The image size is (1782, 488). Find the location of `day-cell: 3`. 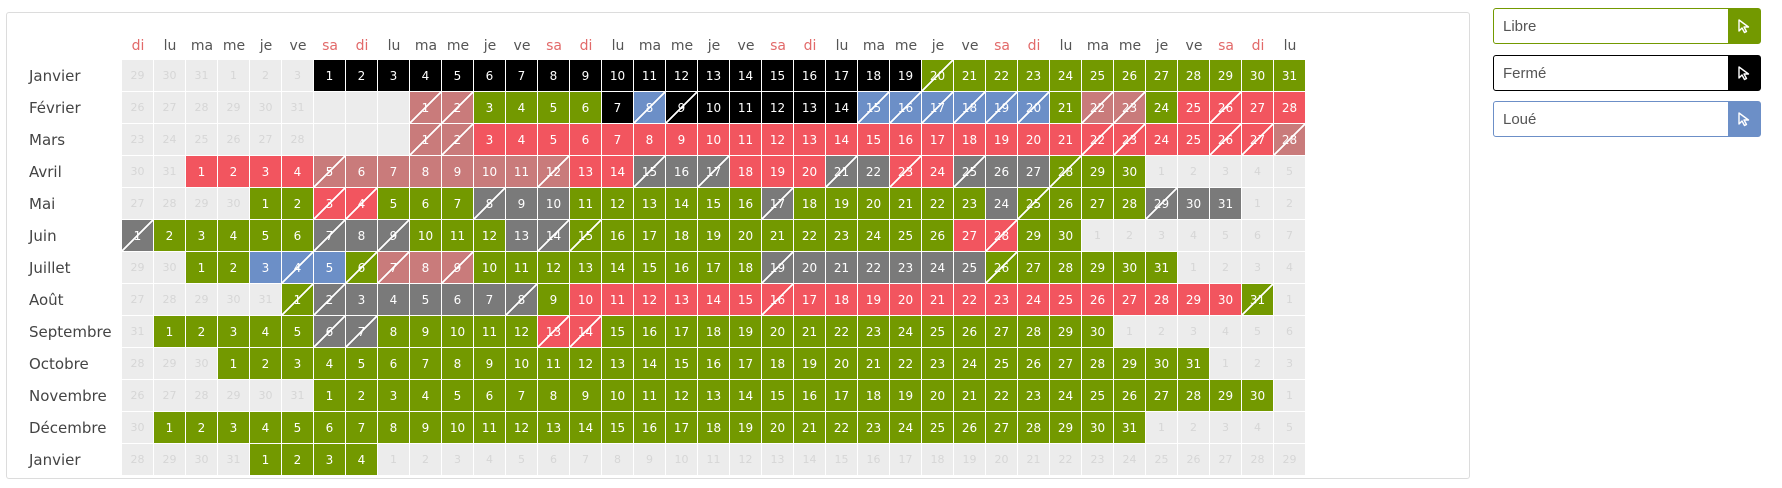

day-cell: 3 is located at coordinates (393, 75).